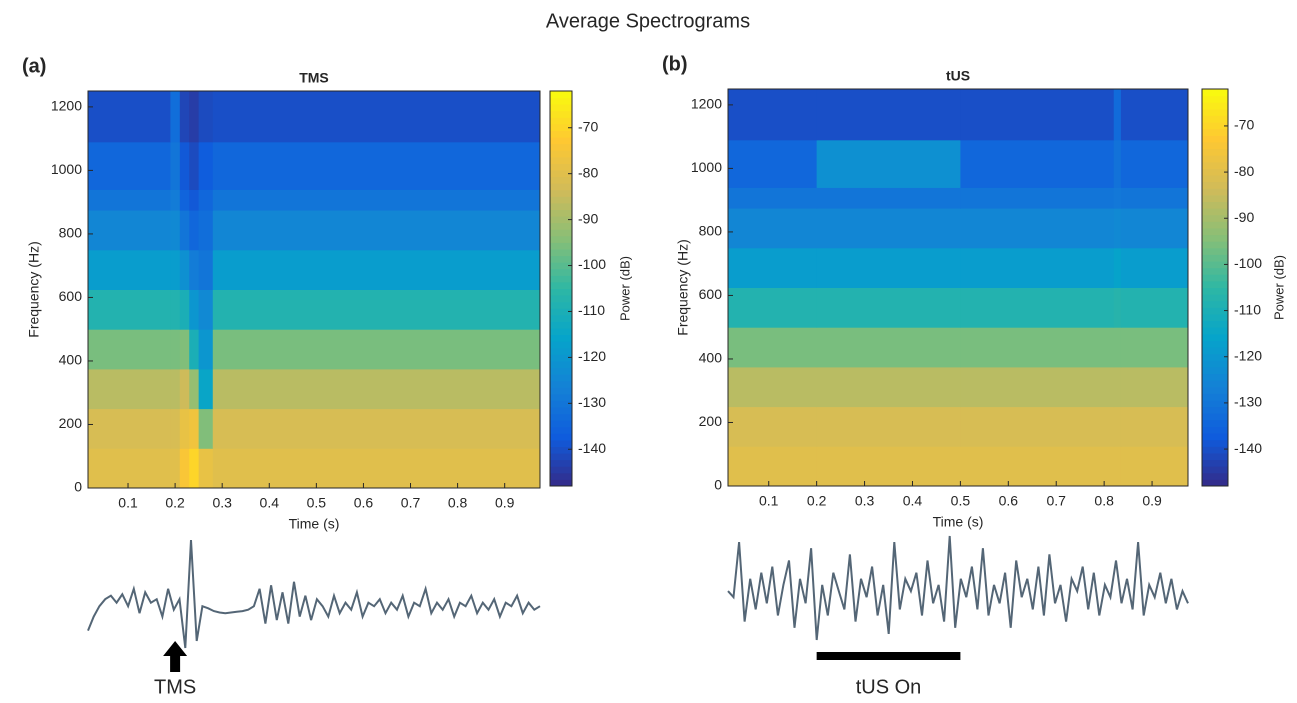 The height and width of the screenshot is (703, 1297). Describe the element at coordinates (711, 358) in the screenshot. I see `y-tick-label: 400` at that location.